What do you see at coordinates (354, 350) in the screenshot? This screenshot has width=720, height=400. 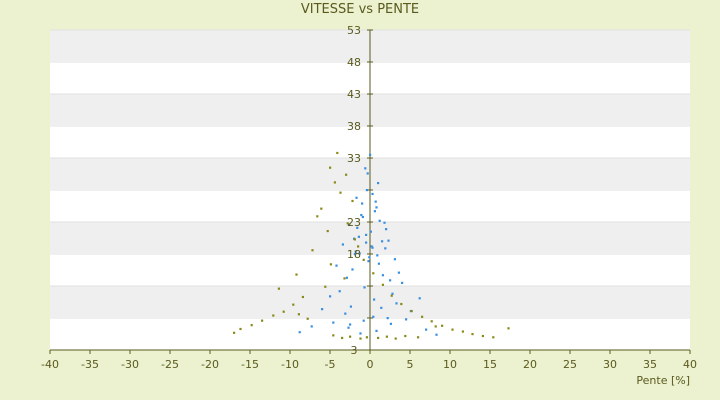 I see `y-tick-label: 3` at bounding box center [354, 350].